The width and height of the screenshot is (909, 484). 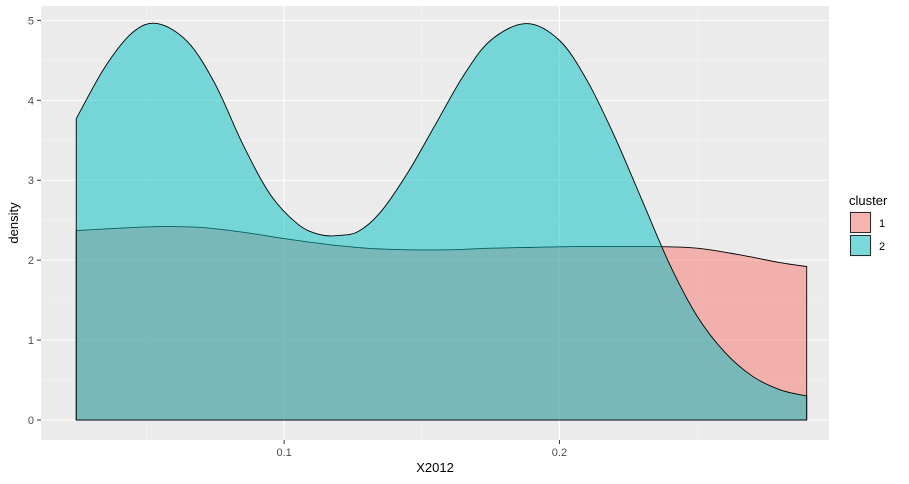 What do you see at coordinates (31, 101) in the screenshot?
I see `y-tick-label: 4` at bounding box center [31, 101].